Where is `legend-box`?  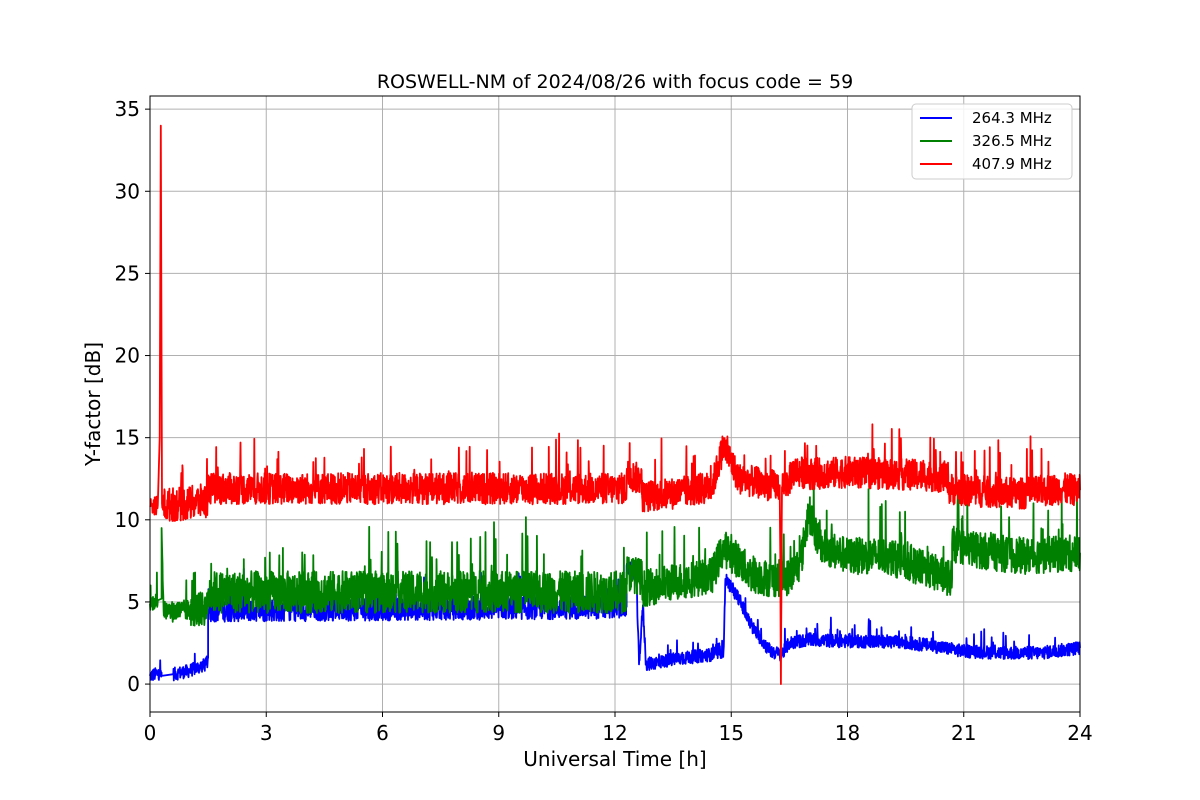
legend-box is located at coordinates (992, 141).